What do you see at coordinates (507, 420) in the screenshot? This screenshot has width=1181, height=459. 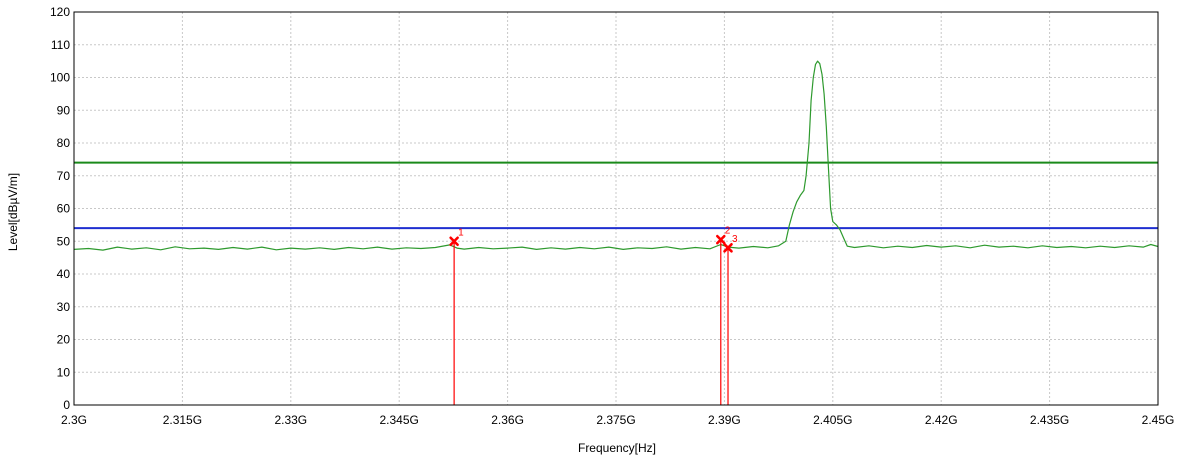 I see `x-tick-label: 2.36G` at bounding box center [507, 420].